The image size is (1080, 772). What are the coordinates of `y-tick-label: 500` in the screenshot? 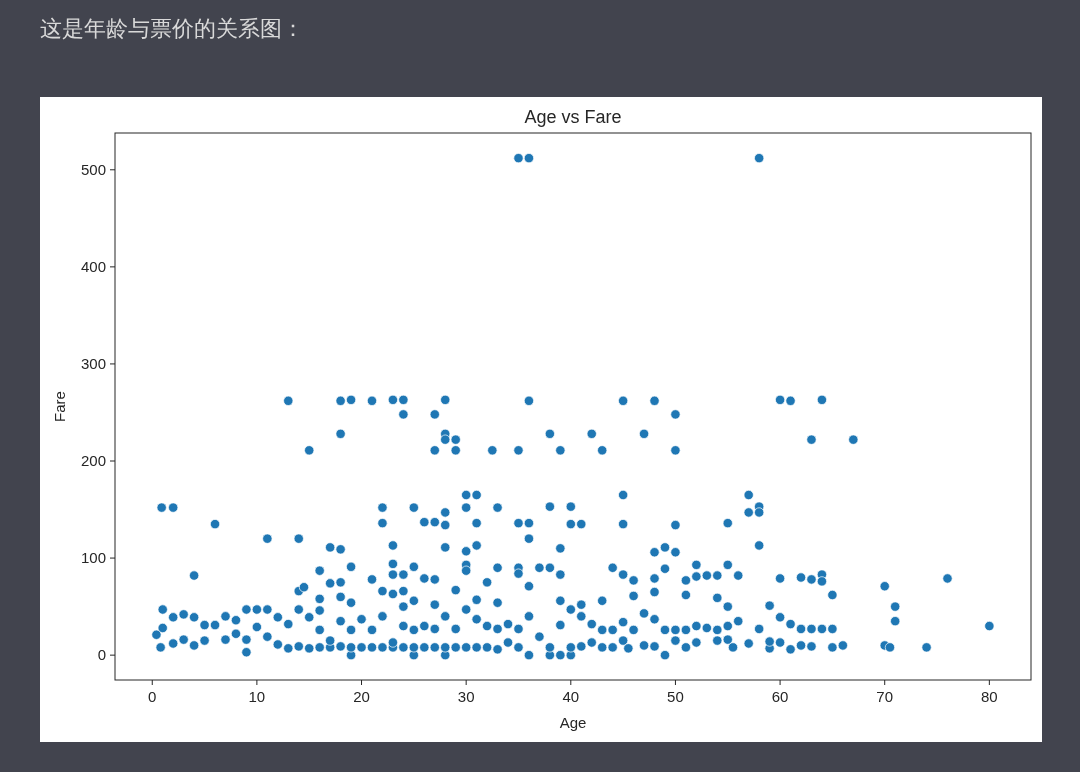 It's located at (93, 169).